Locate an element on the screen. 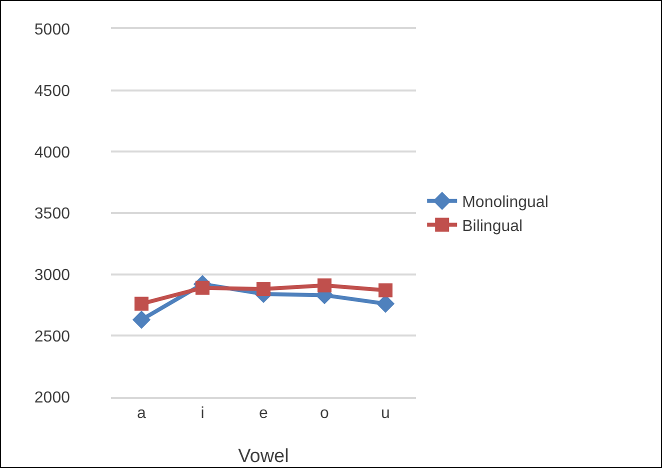  y-tick-label: 4000 is located at coordinates (52, 153).